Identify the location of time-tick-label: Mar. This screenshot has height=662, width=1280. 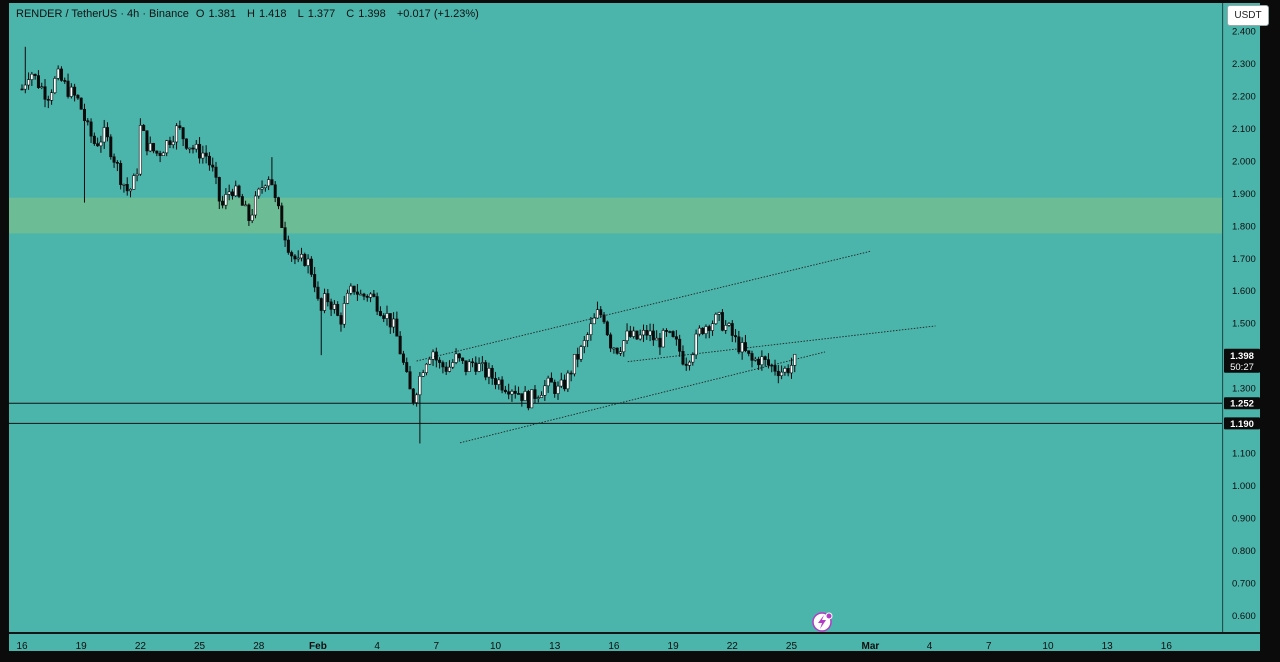
(870, 646).